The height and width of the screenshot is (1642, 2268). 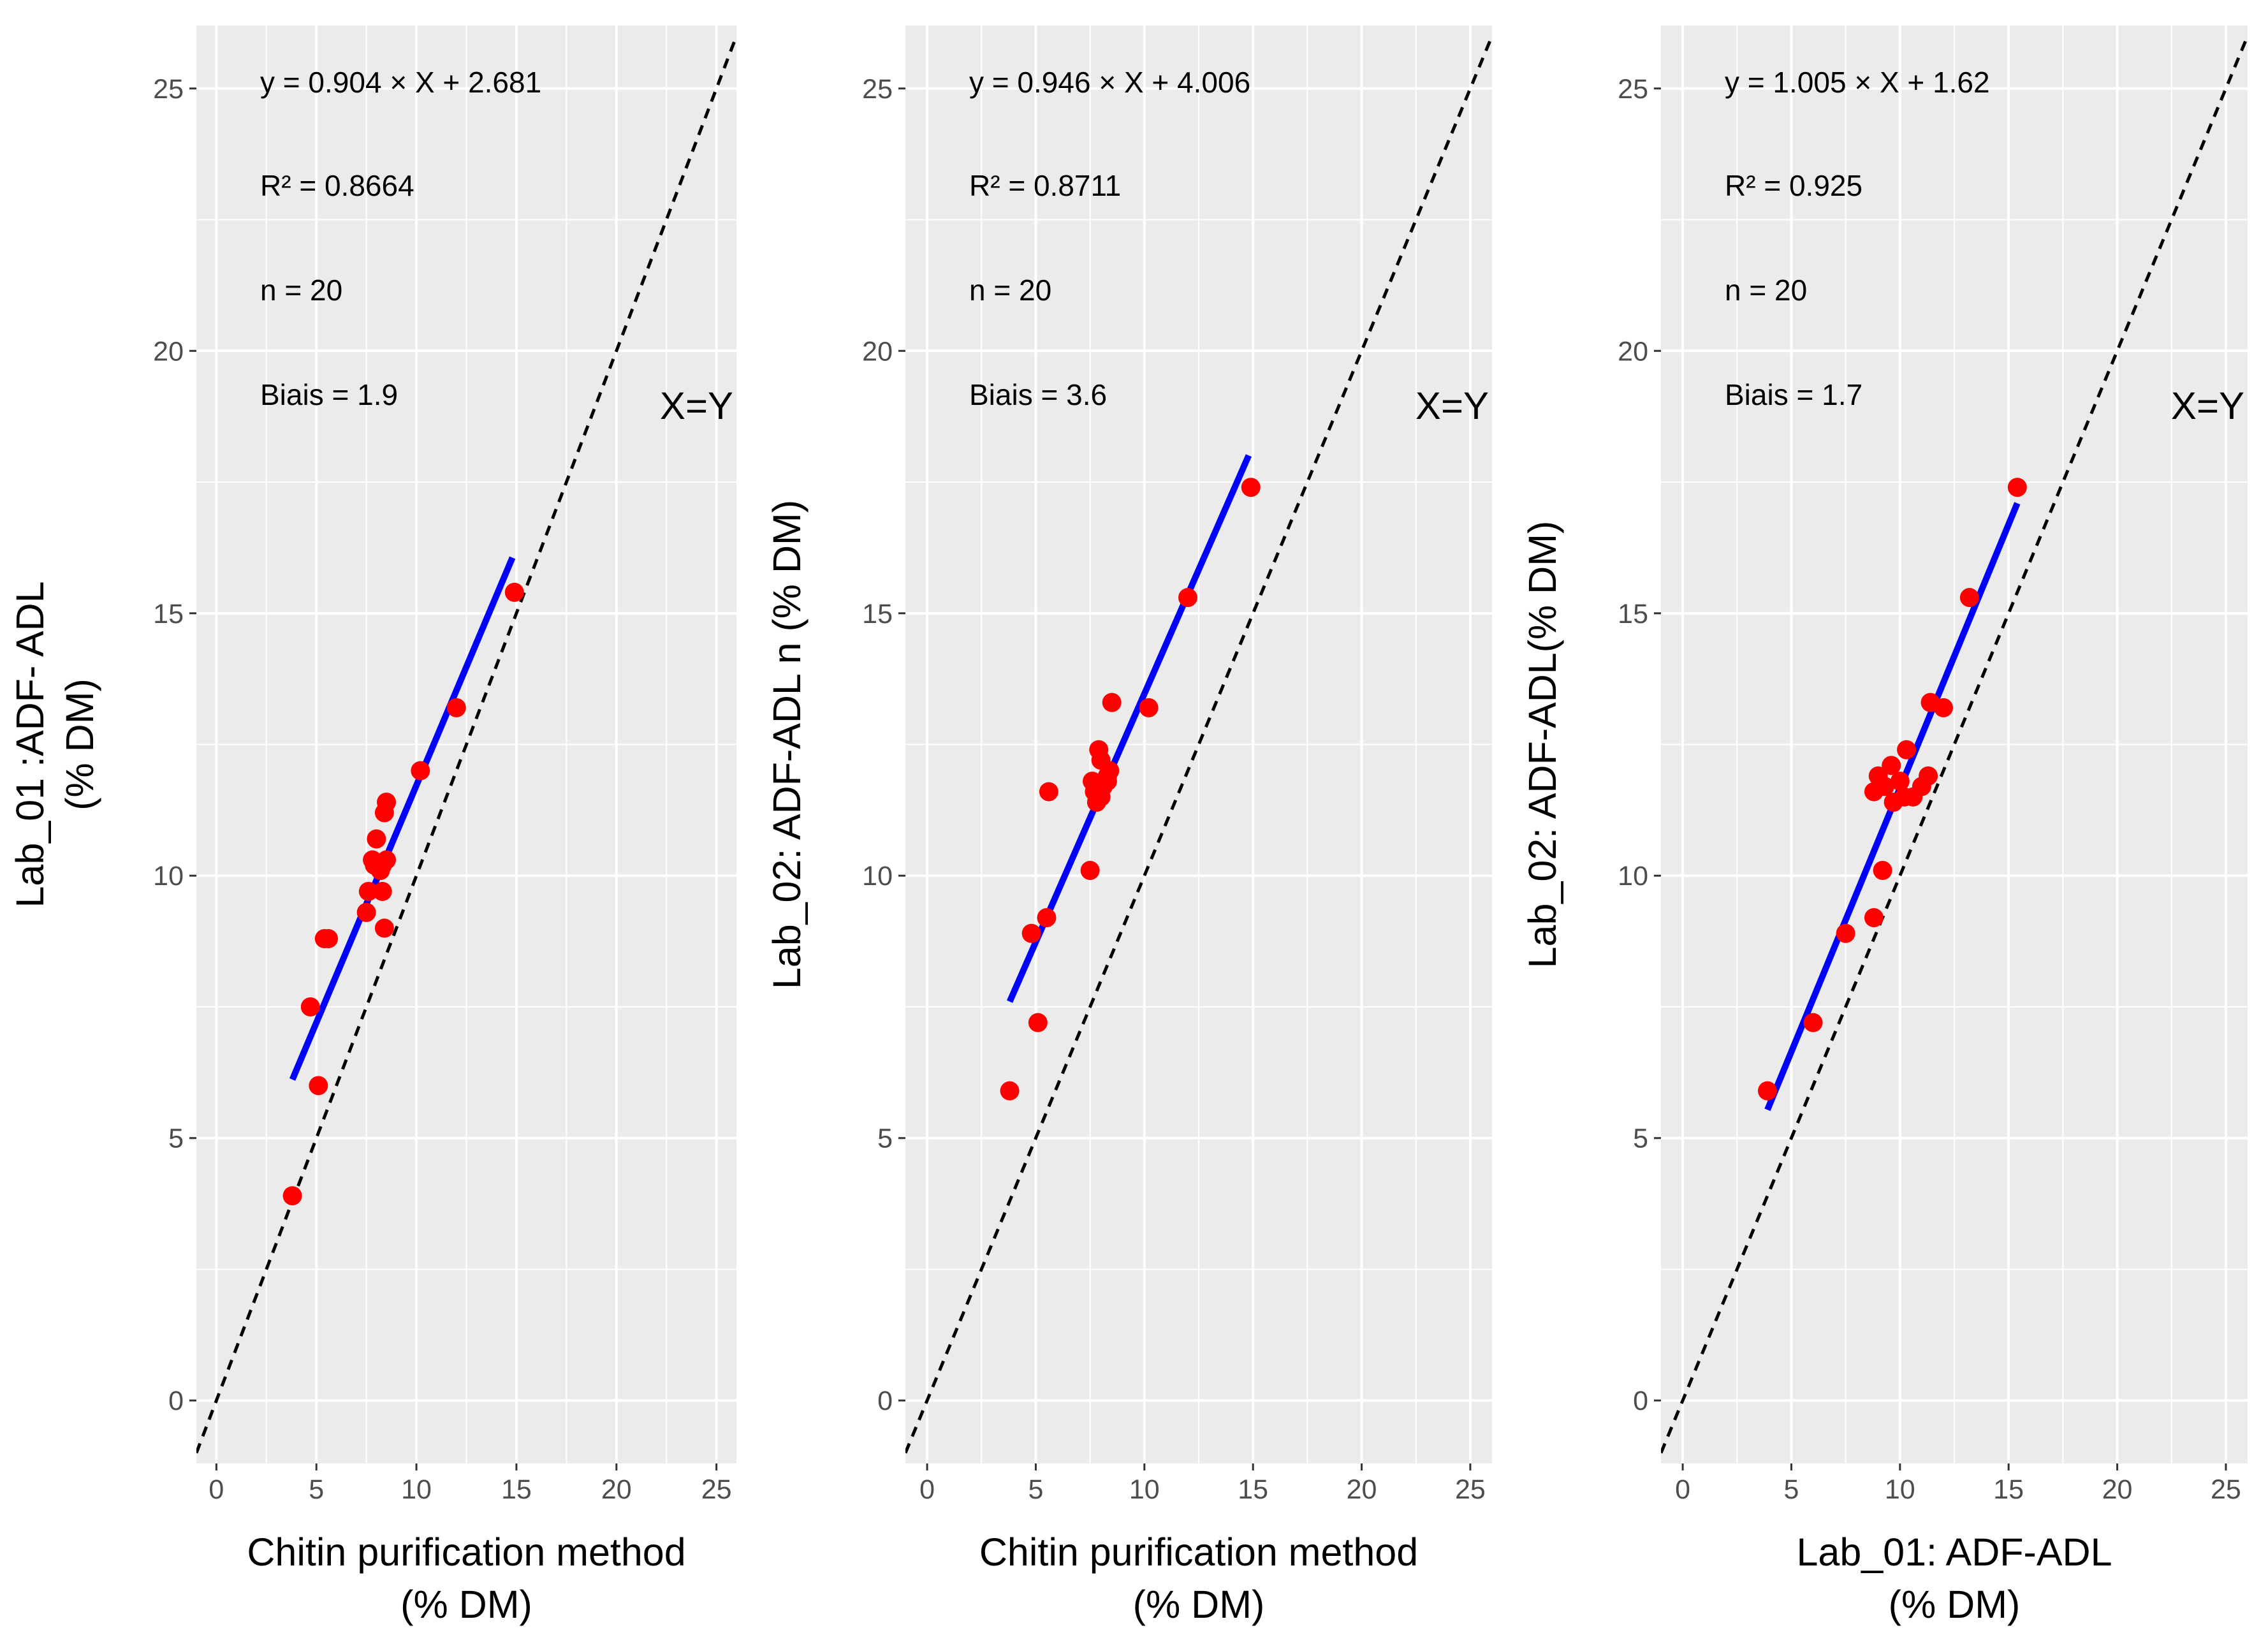 I want to click on annotation-line: y = 0.904 × X + 2.681, so click(x=400, y=82).